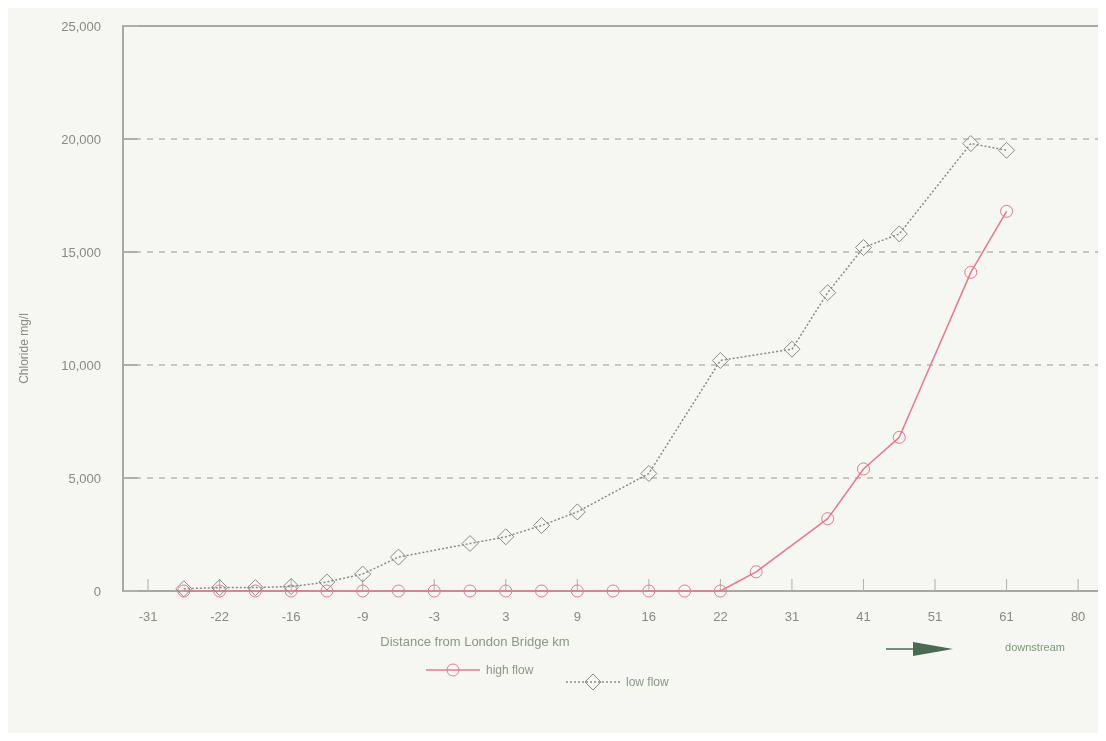  I want to click on x-tick-label: 61, so click(1006, 616).